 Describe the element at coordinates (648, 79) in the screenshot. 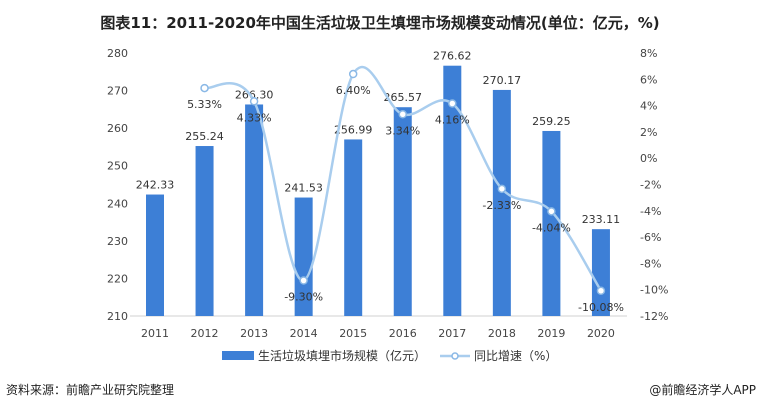

I see `right-axis-tick: 6%` at that location.